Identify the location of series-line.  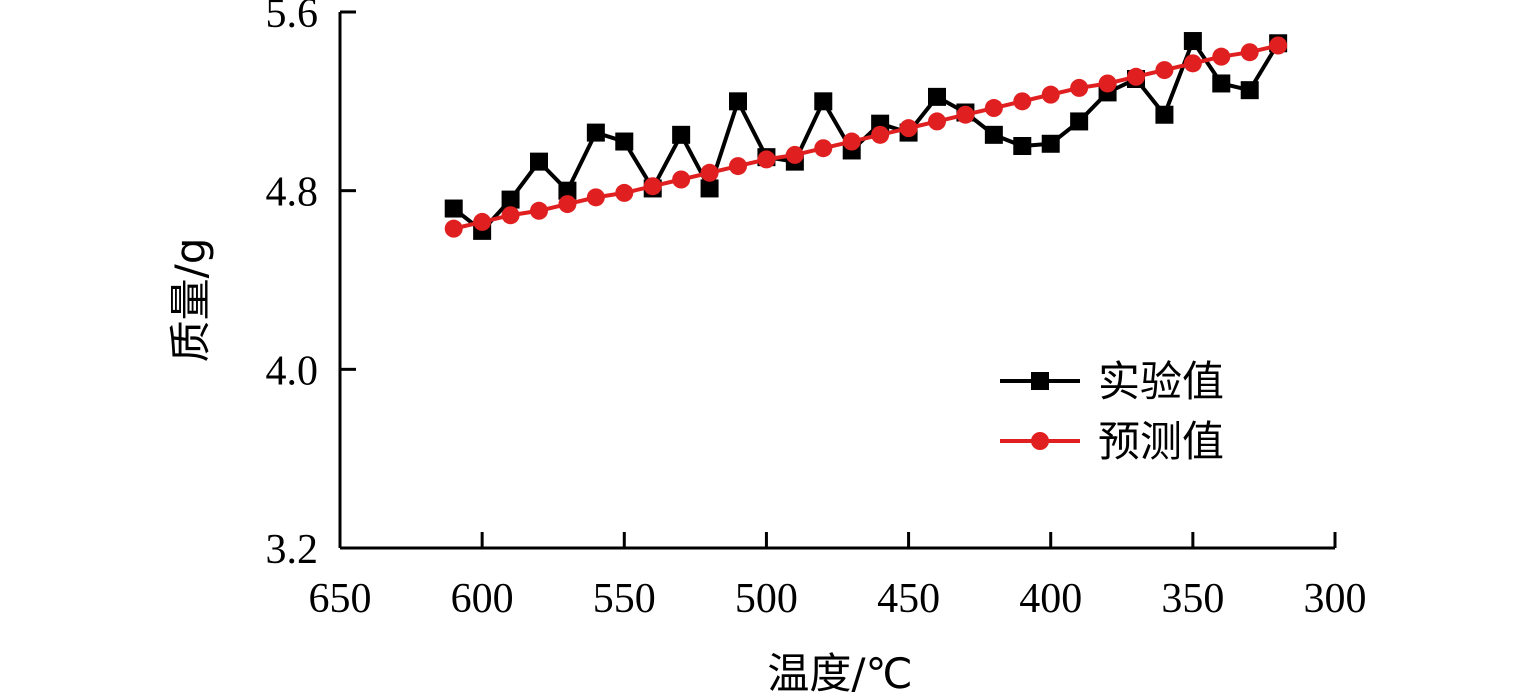
(866, 137).